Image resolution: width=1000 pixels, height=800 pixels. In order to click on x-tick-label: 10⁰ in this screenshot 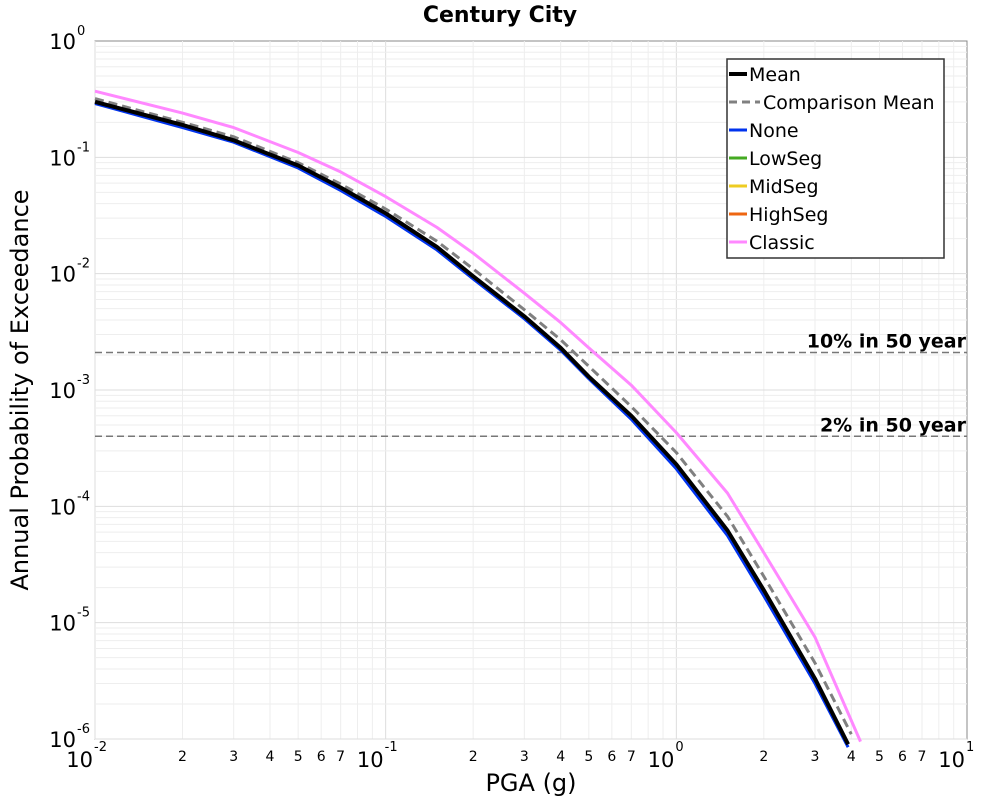, I will do `click(666, 756)`.